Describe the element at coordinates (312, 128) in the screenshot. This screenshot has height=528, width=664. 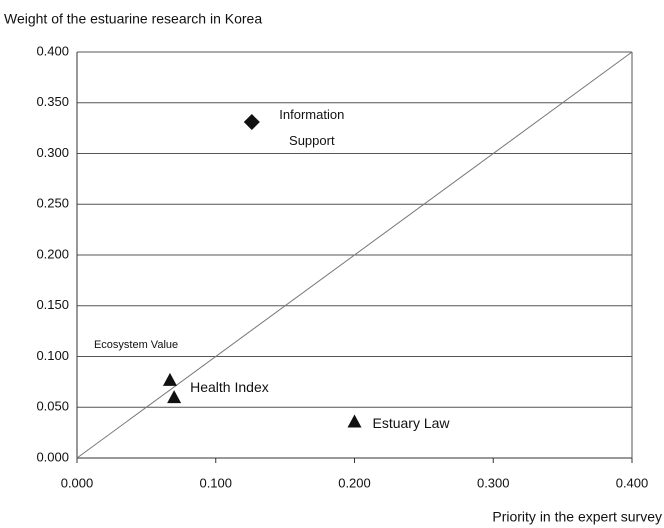
I see `point-label: Information Support` at that location.